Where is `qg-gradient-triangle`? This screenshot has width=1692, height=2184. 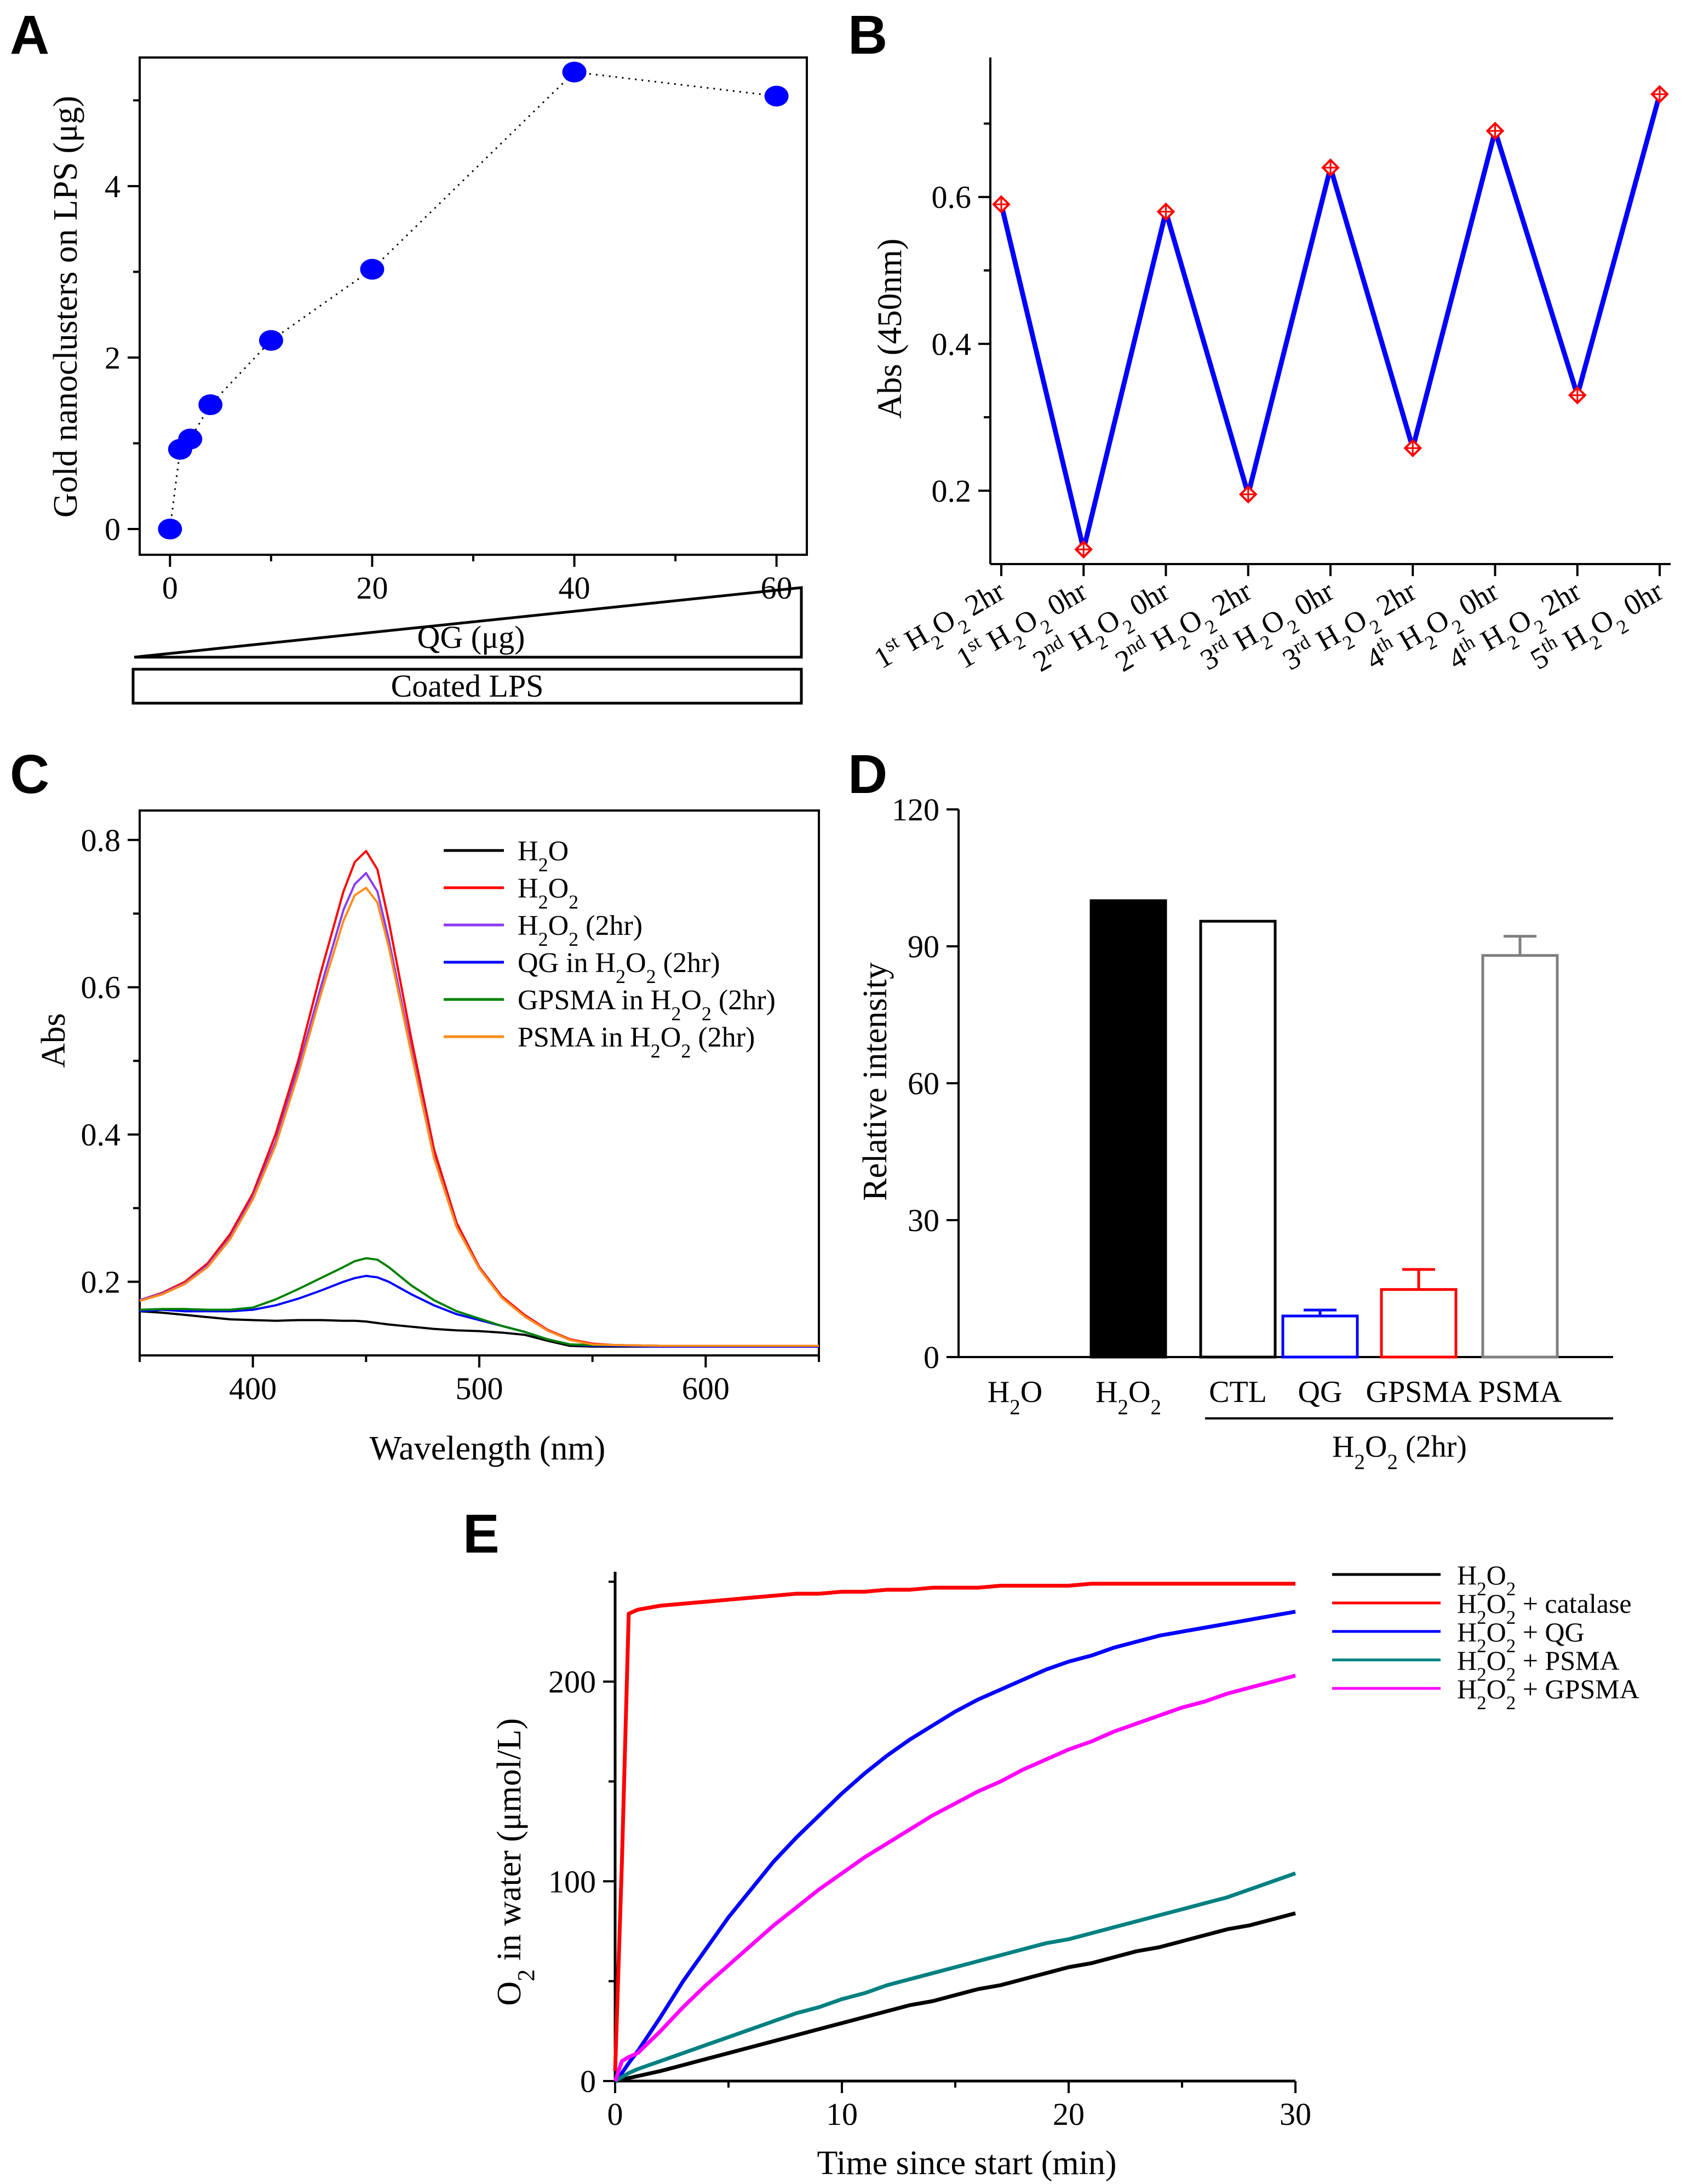
qg-gradient-triangle is located at coordinates (469, 622).